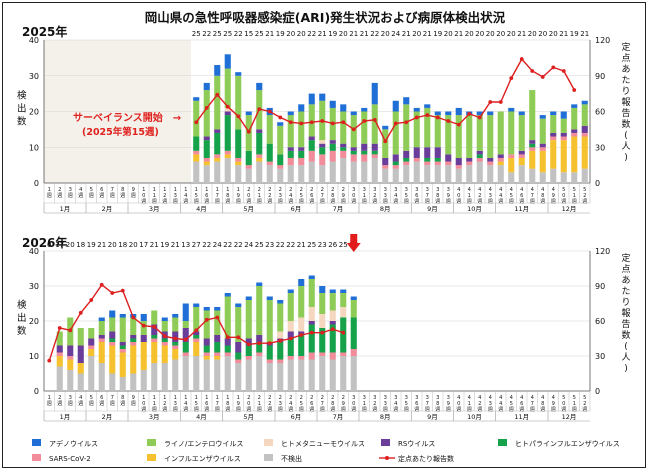 Image resolution: width=650 pixels, height=472 pixels. I want to click on legend-item-hpiv: ヒトパラインフルエンザウイルス, so click(559, 443).